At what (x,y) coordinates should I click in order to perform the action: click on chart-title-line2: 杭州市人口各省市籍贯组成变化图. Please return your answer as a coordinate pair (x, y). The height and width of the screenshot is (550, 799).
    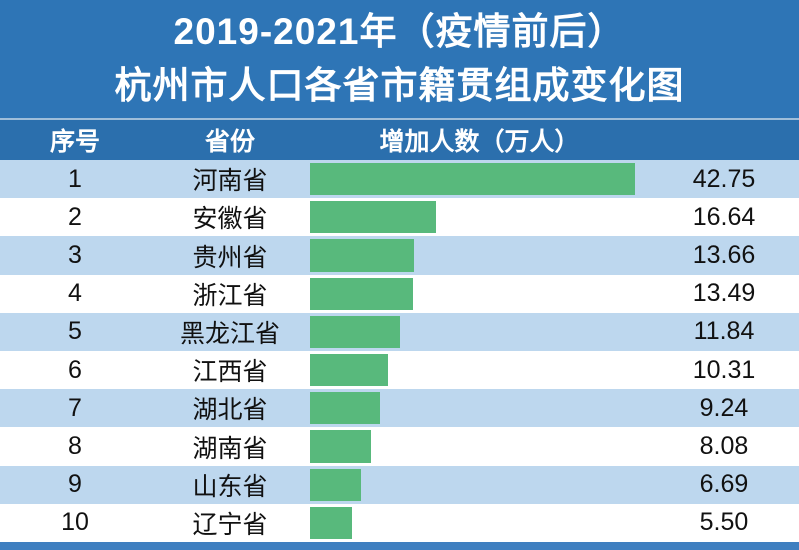
    Looking at the image, I should click on (399, 85).